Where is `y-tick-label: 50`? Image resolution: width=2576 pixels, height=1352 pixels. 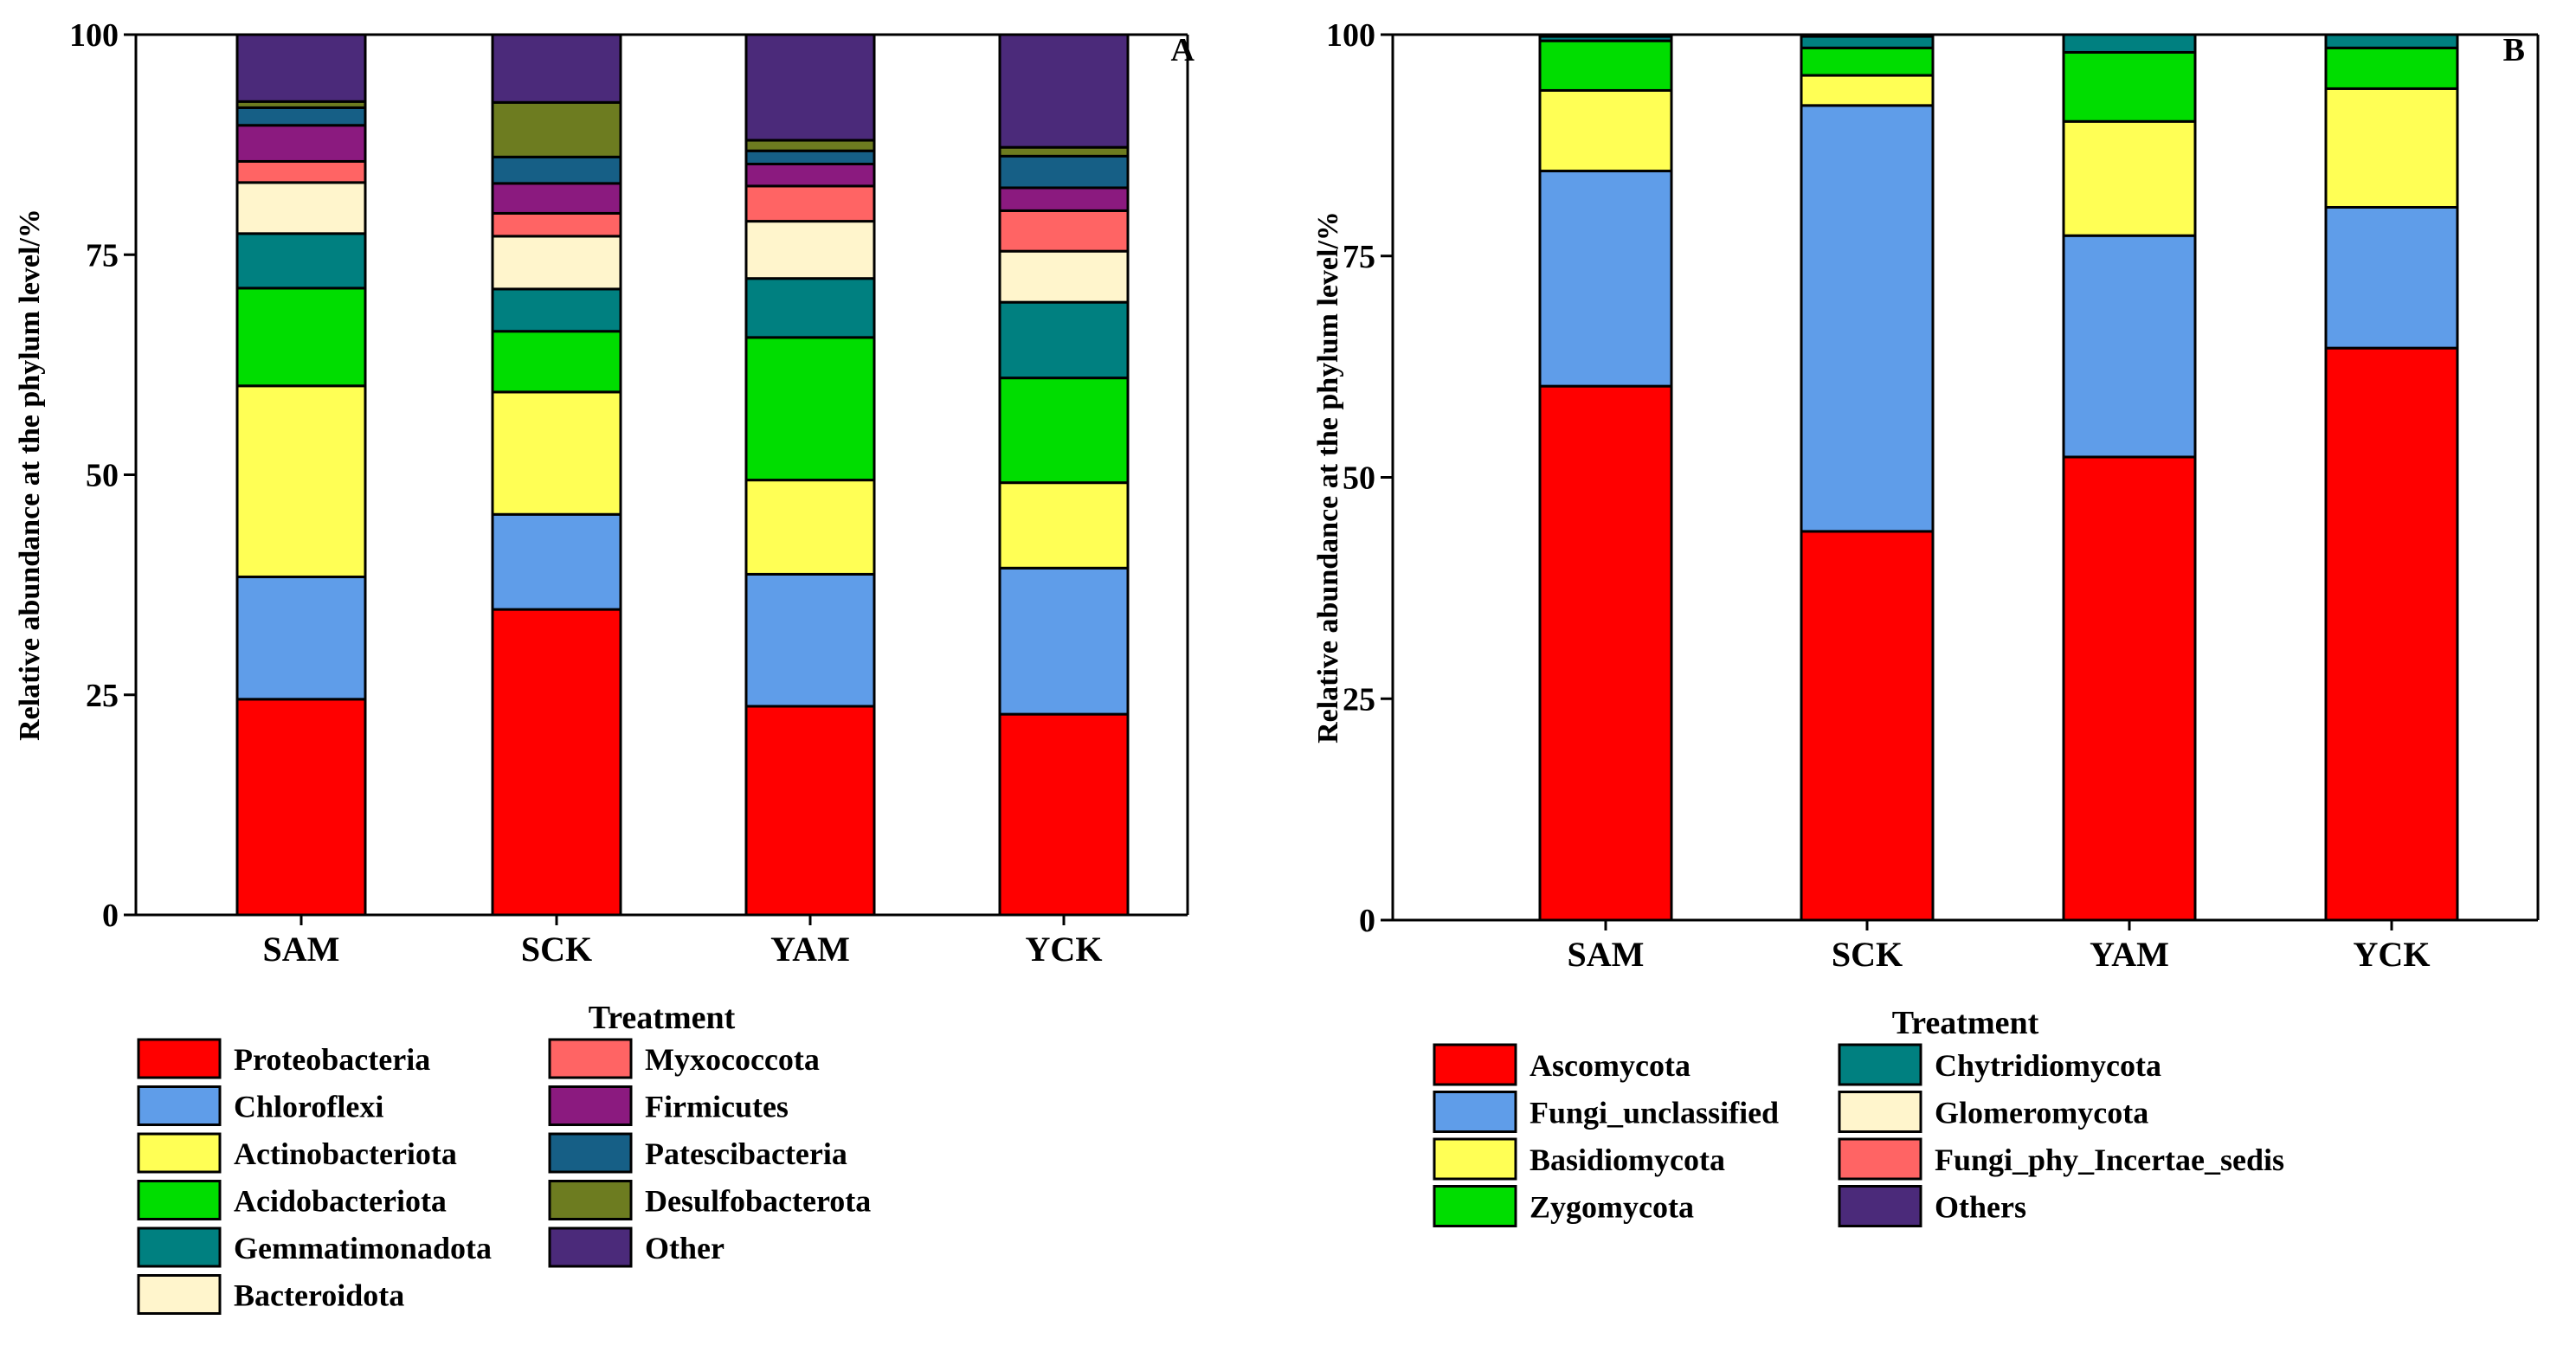 y-tick-label: 50 is located at coordinates (102, 476).